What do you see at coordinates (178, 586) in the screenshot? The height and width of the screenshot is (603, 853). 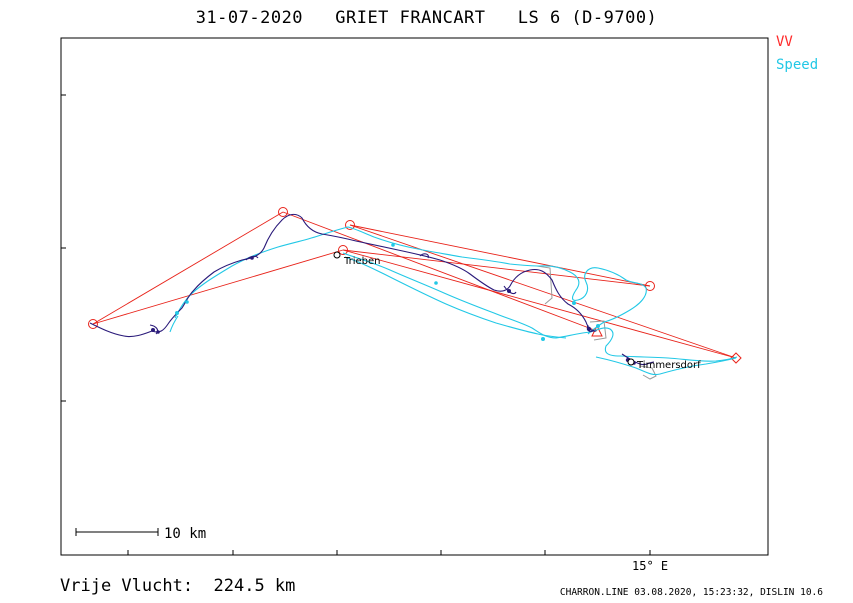 I see `free-flight-distance: Vrije Vlucht: 224.5 km` at bounding box center [178, 586].